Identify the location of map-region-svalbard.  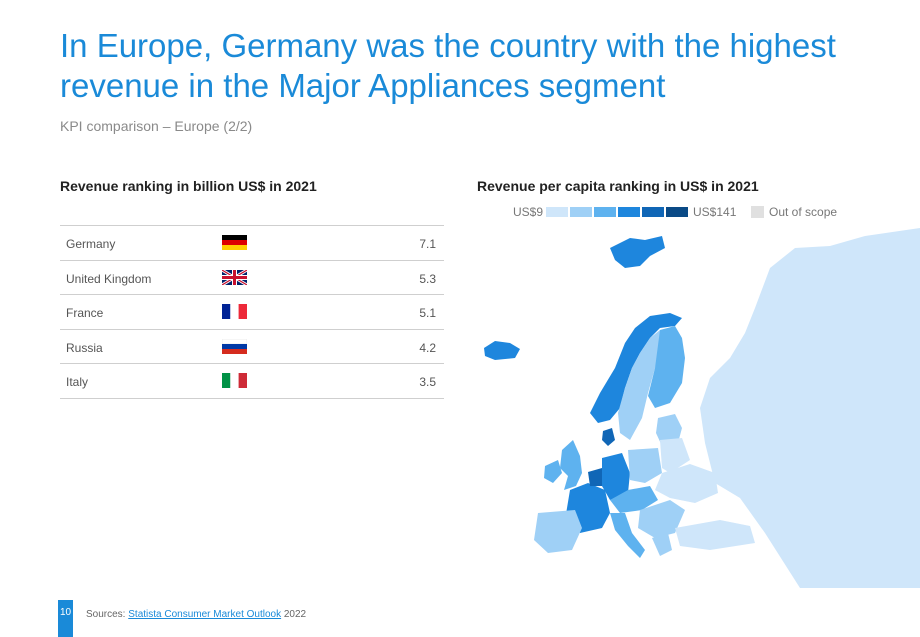
(637, 252).